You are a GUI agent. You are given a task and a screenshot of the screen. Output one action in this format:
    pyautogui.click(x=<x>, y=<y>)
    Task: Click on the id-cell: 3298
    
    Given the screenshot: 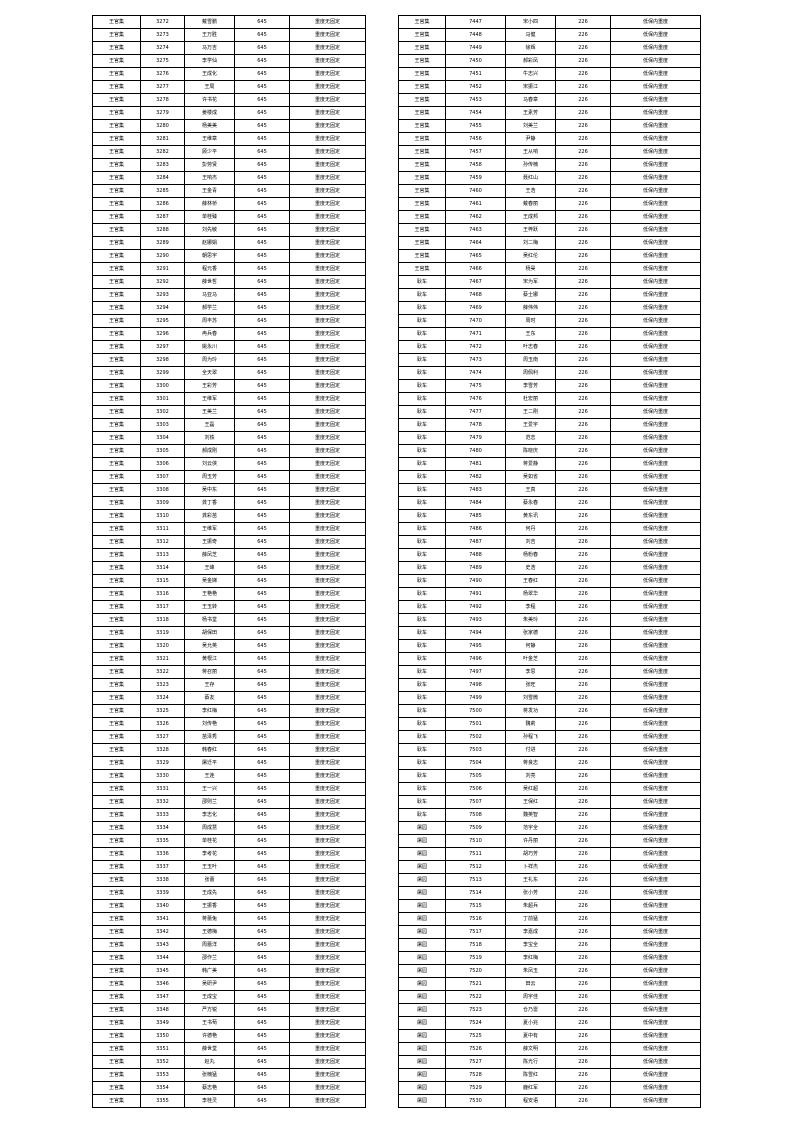 What is the action you would take?
    pyautogui.click(x=162, y=360)
    